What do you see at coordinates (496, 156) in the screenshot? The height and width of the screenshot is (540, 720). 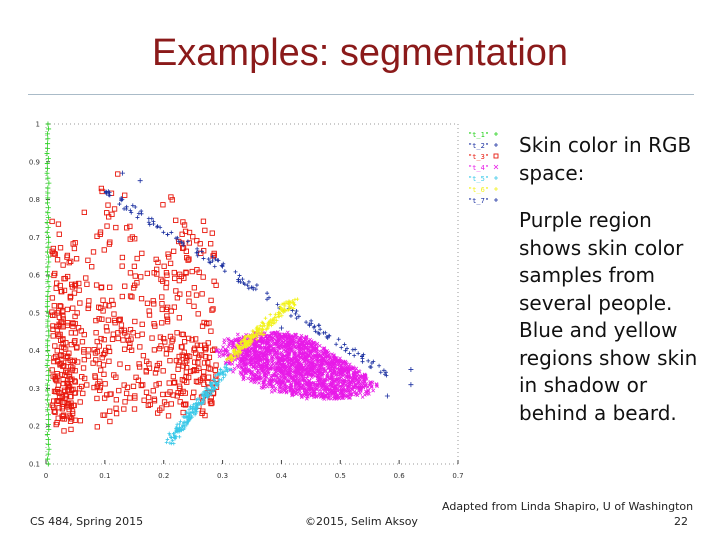 I see `legend-marker` at bounding box center [496, 156].